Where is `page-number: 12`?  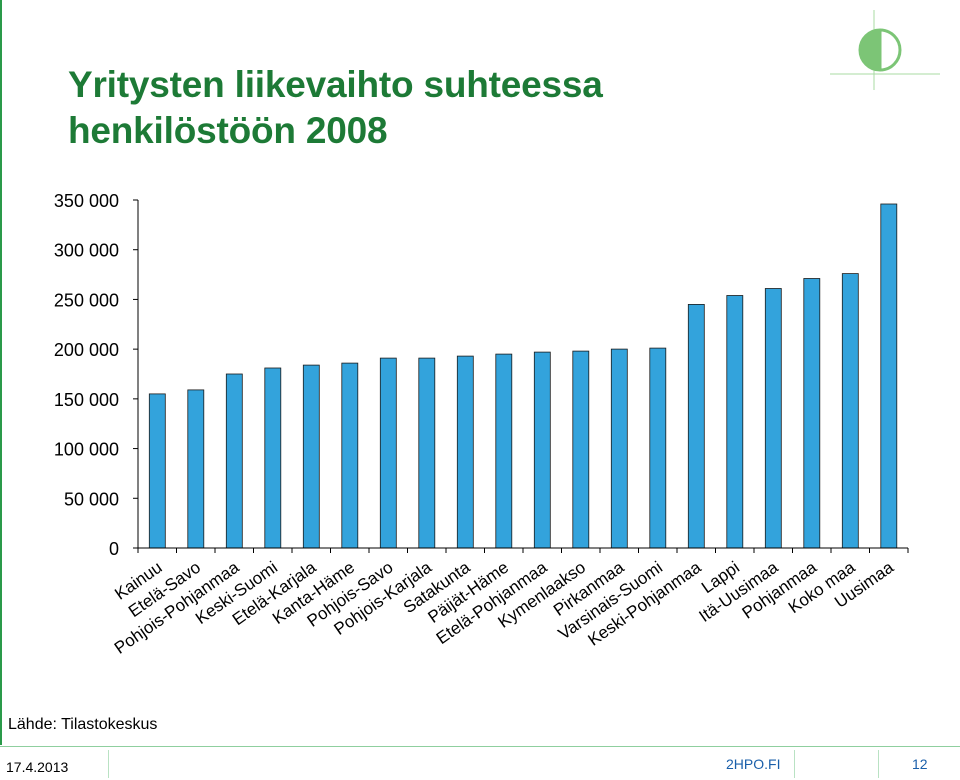
page-number: 12 is located at coordinates (920, 764).